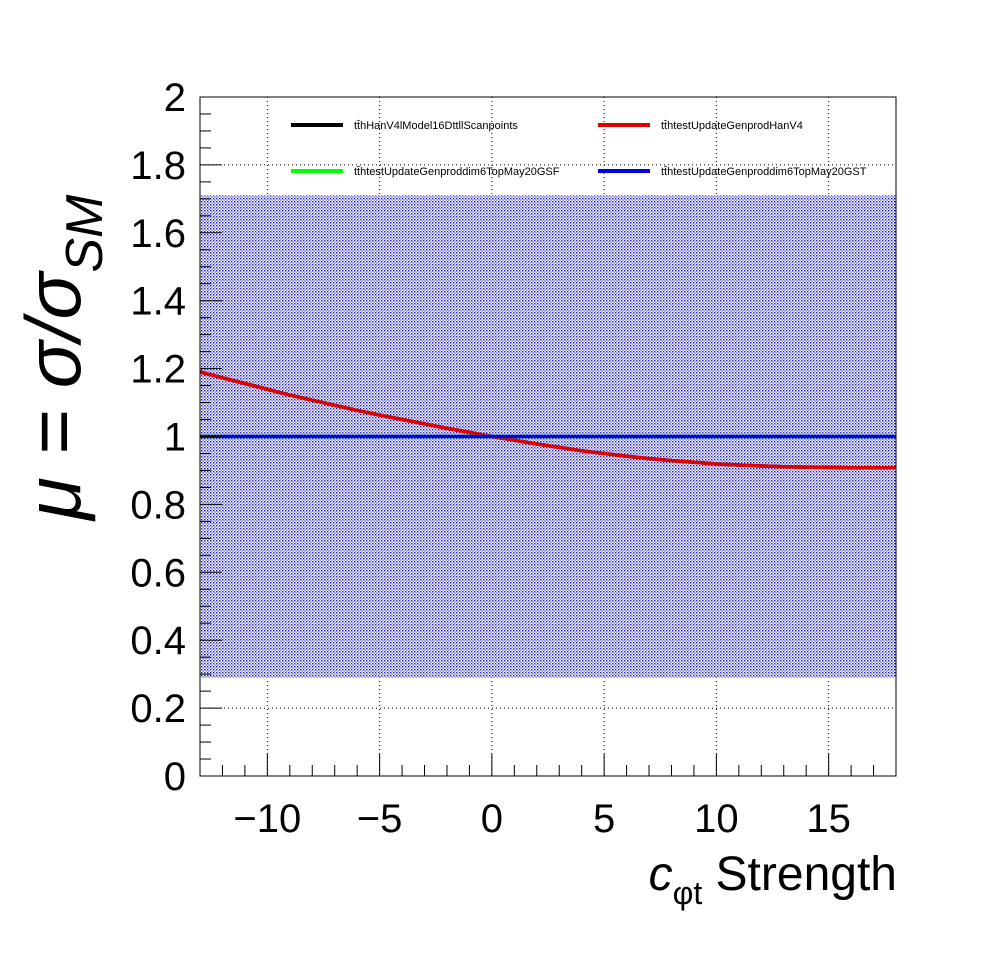 Image resolution: width=996 pixels, height=972 pixels. Describe the element at coordinates (158, 302) in the screenshot. I see `y-tick-label: 1.4` at that location.